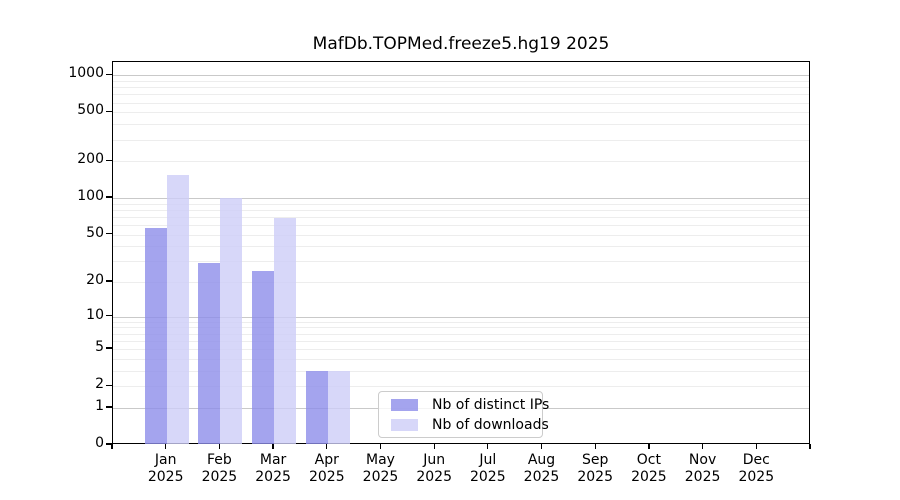  I want to click on x-tick-label: Aug 2025, so click(541, 468).